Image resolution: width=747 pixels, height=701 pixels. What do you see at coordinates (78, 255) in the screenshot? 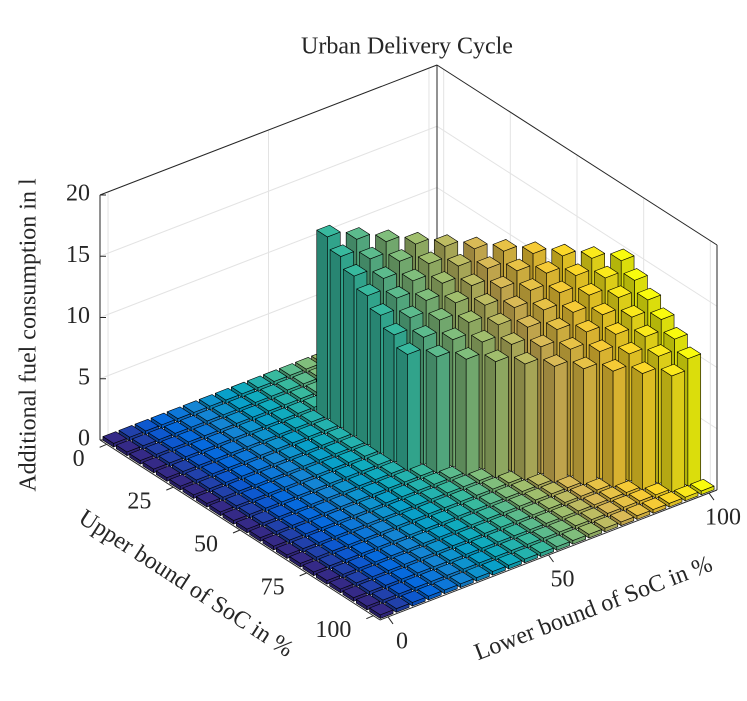
I see `z-tick-label: 15` at bounding box center [78, 255].